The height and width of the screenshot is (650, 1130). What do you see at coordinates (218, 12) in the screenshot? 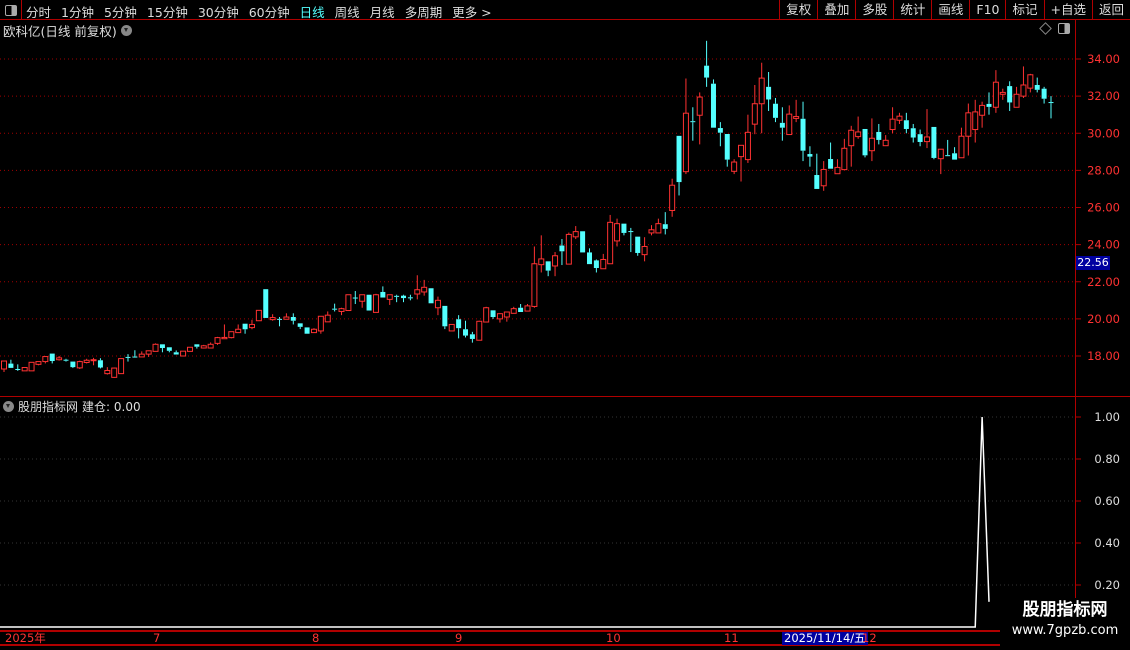
I see `tab-4: 30分钟` at bounding box center [218, 12].